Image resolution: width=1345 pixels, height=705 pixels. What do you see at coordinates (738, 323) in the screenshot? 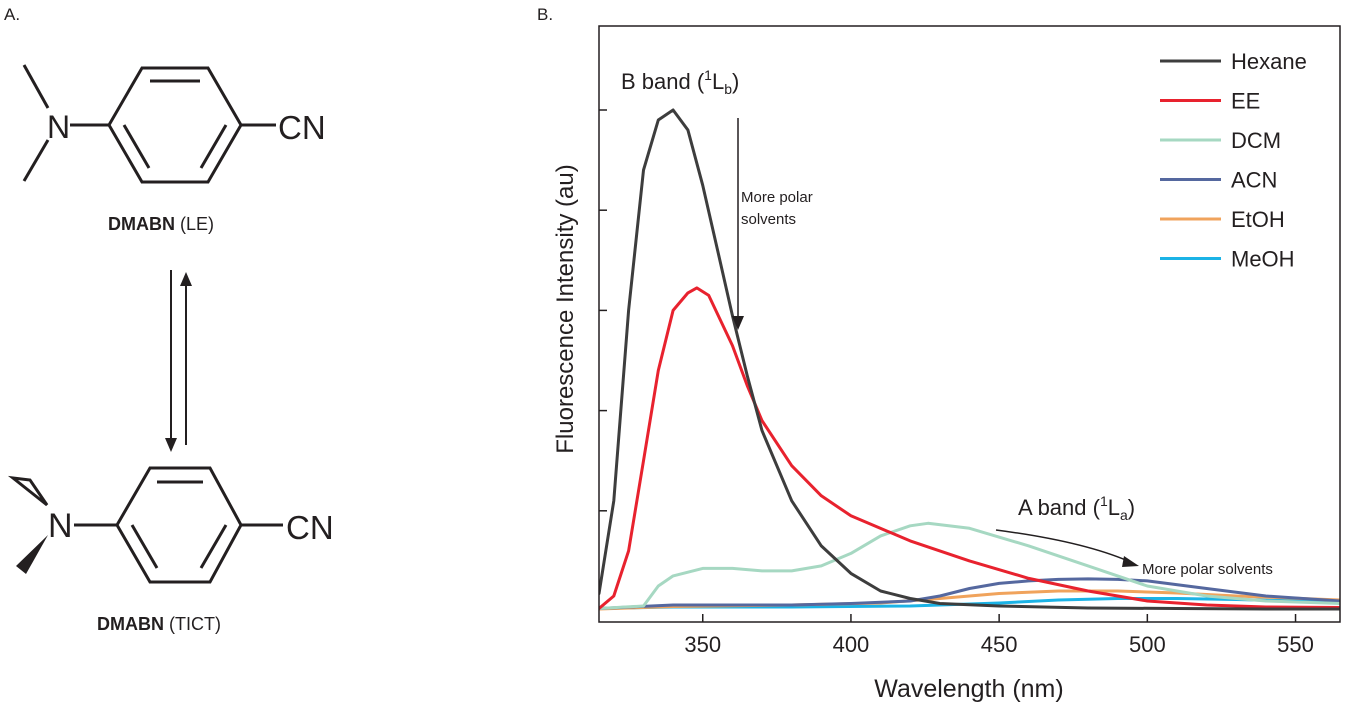
I see `polar-trend-arrowhead-b` at bounding box center [738, 323].